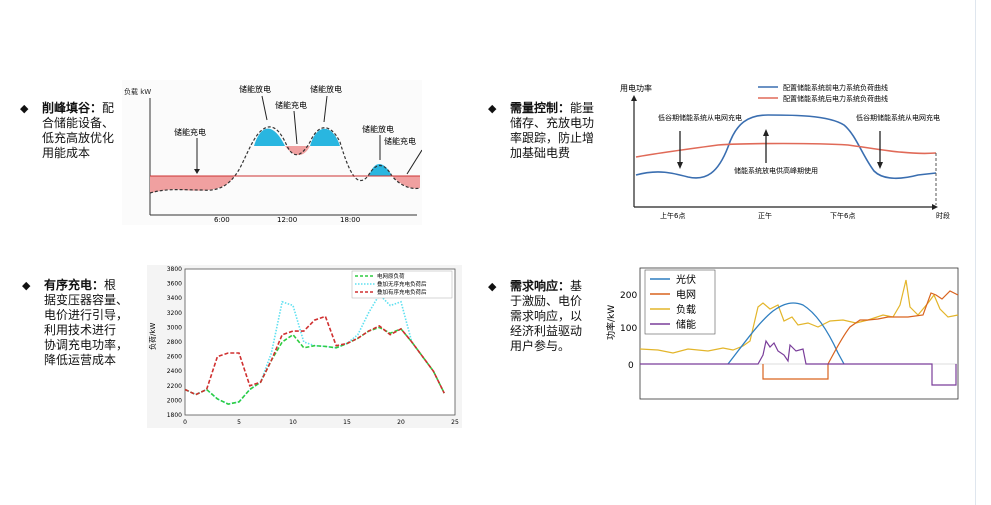 The height and width of the screenshot is (505, 991). Describe the element at coordinates (765, 215) in the screenshot. I see `x-tick-label: 正午` at that location.